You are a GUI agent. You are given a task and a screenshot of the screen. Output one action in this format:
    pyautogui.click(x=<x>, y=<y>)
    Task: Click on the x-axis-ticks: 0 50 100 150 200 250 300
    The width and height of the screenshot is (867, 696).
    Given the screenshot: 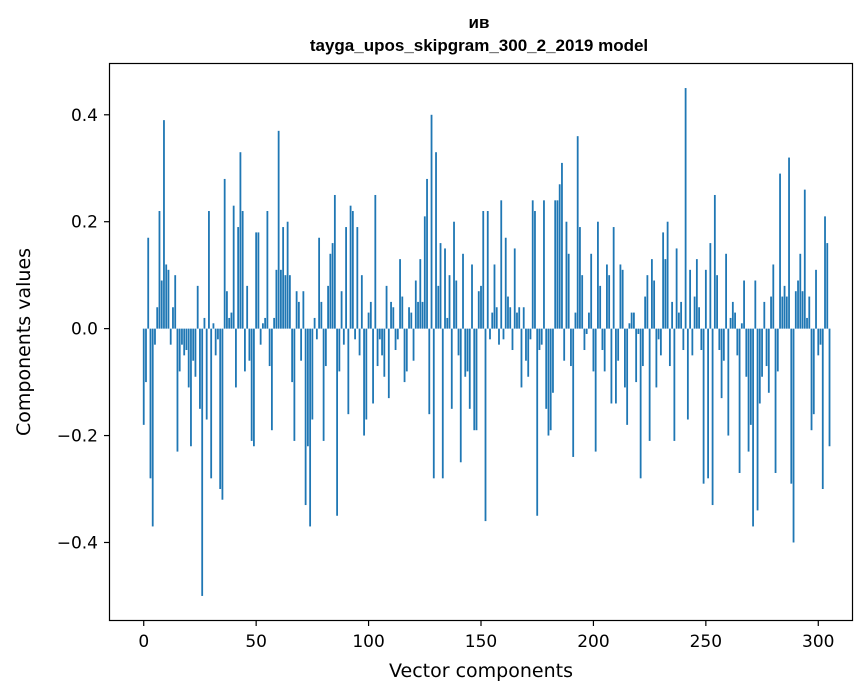 What is the action you would take?
    pyautogui.click(x=486, y=636)
    